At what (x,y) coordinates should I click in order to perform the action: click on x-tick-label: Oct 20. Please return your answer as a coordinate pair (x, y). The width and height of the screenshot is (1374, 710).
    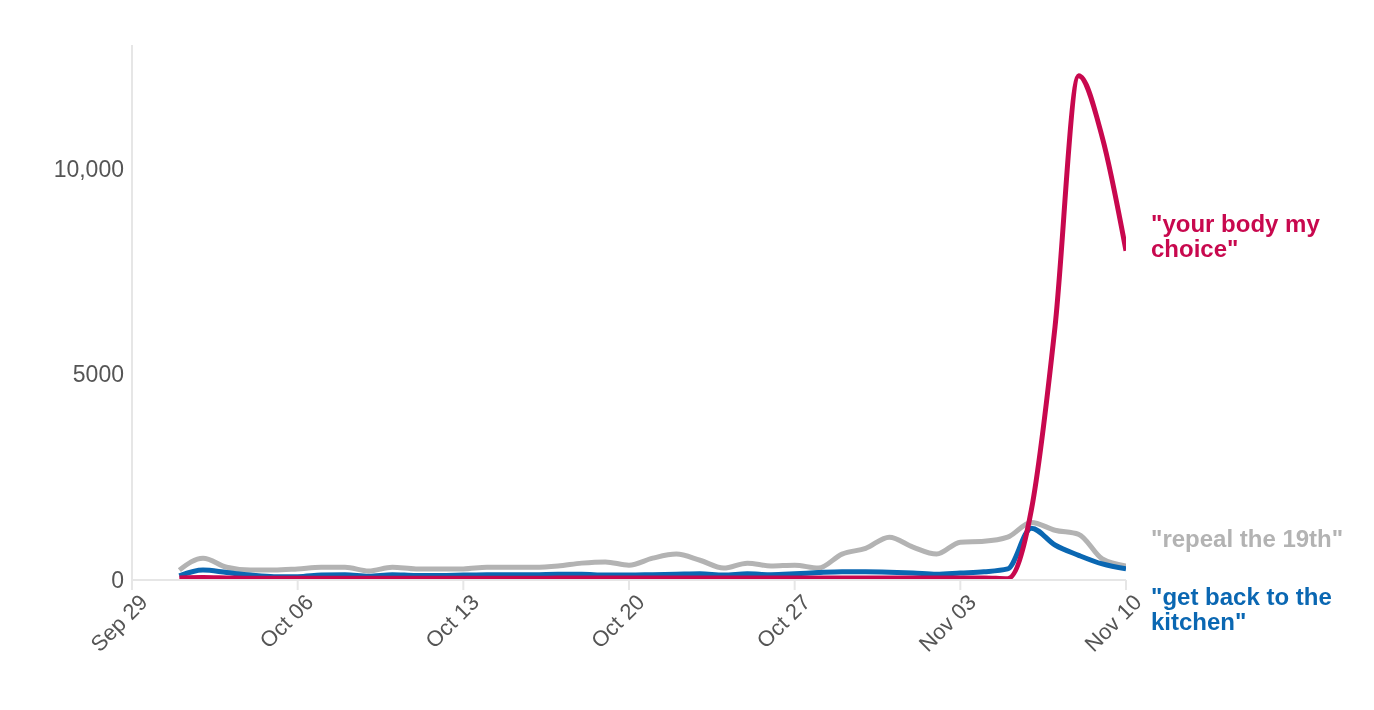
    Looking at the image, I should click on (618, 621).